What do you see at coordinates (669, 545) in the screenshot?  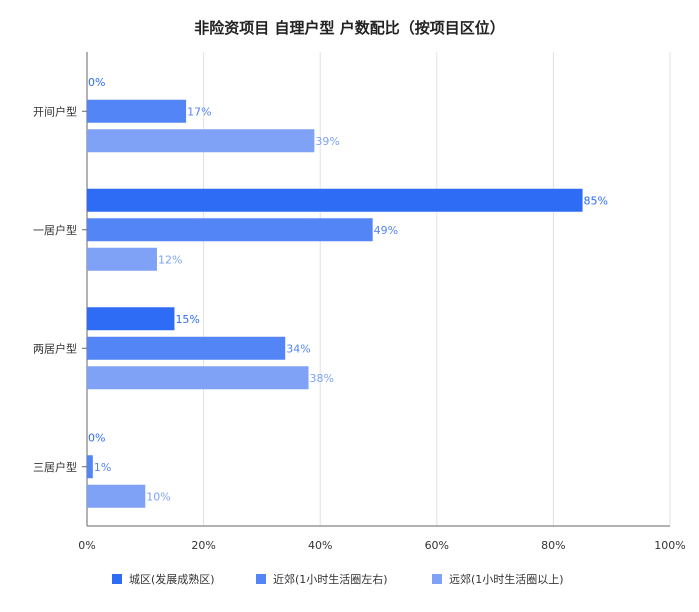 I see `x-tick-label: 100%` at bounding box center [669, 545].